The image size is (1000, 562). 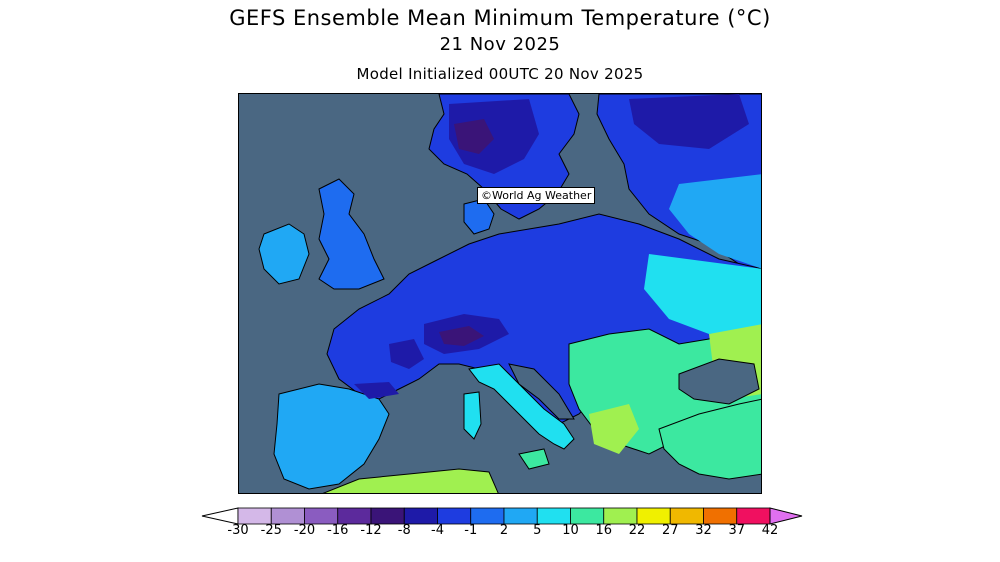 What do you see at coordinates (541, 391) in the screenshot?
I see `adriatic-sea` at bounding box center [541, 391].